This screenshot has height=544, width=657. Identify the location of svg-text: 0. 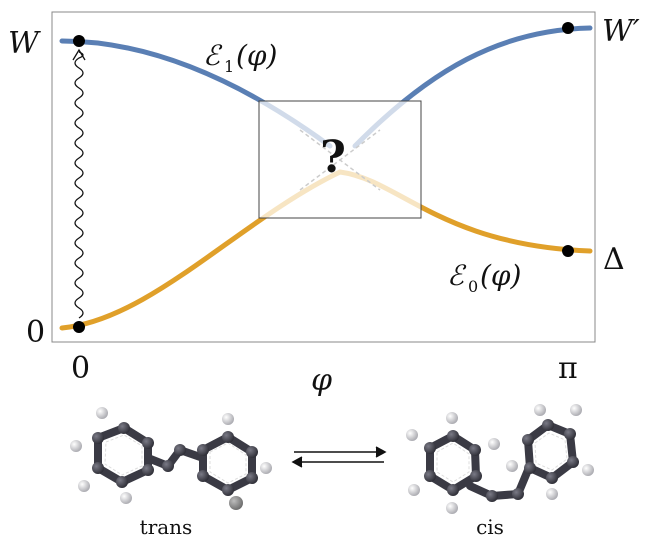
(473, 286).